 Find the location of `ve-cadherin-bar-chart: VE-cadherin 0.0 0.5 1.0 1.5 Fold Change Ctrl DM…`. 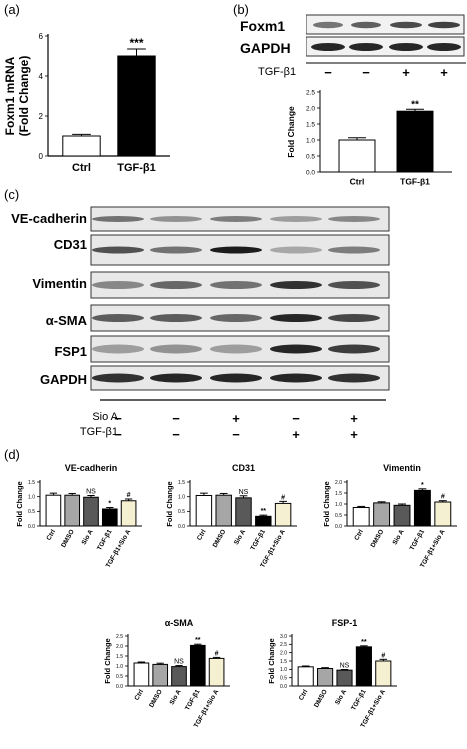

ve-cadherin-bar-chart: VE-cadherin 0.0 0.5 1.0 1.5 Fold Change Ctrl DM… is located at coordinates (78, 516).